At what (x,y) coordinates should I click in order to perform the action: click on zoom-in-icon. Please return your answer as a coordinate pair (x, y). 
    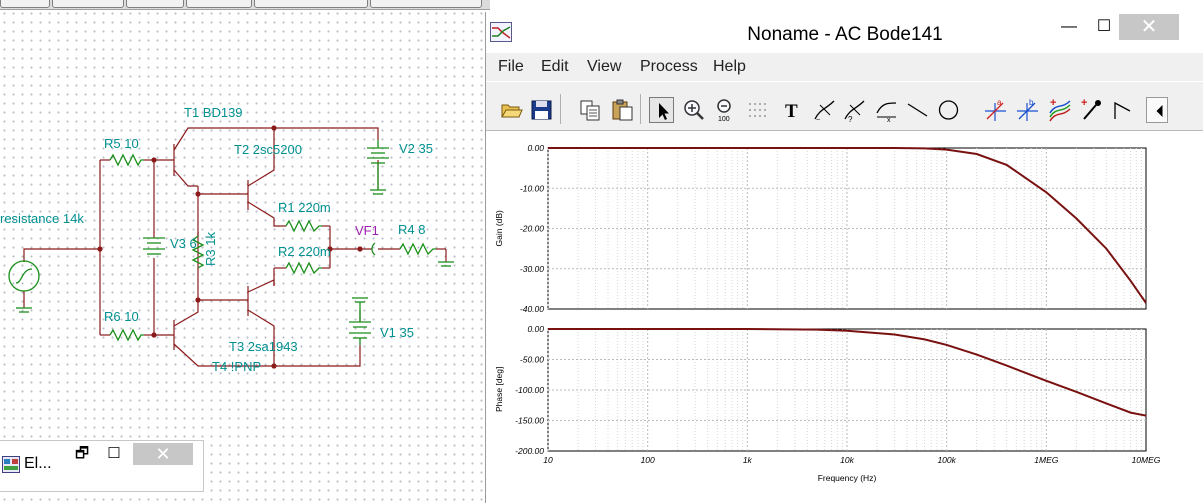
    Looking at the image, I should click on (693, 110).